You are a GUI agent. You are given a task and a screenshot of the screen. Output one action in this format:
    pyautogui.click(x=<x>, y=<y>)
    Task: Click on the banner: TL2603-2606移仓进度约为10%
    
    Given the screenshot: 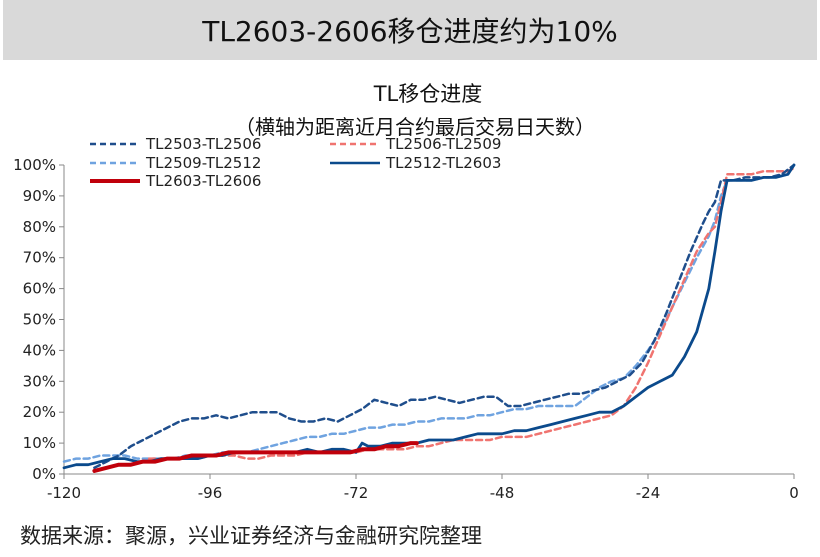 What is the action you would take?
    pyautogui.click(x=410, y=30)
    